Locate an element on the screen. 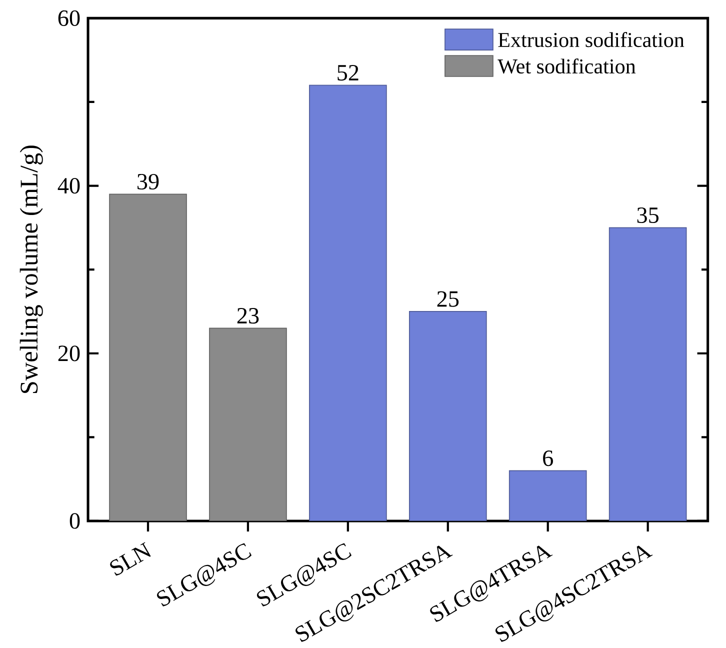  y-tick-label: 20 is located at coordinates (69, 354).